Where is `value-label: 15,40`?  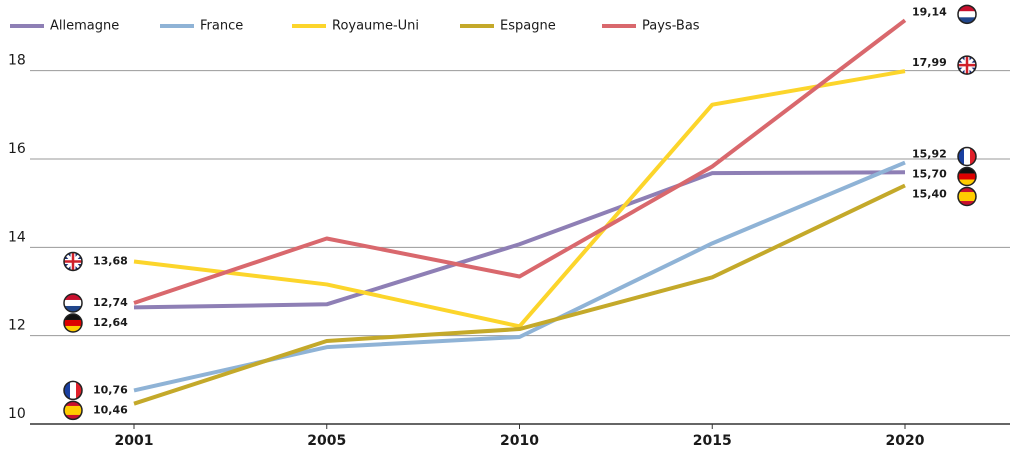 value-label: 15,40 is located at coordinates (929, 194).